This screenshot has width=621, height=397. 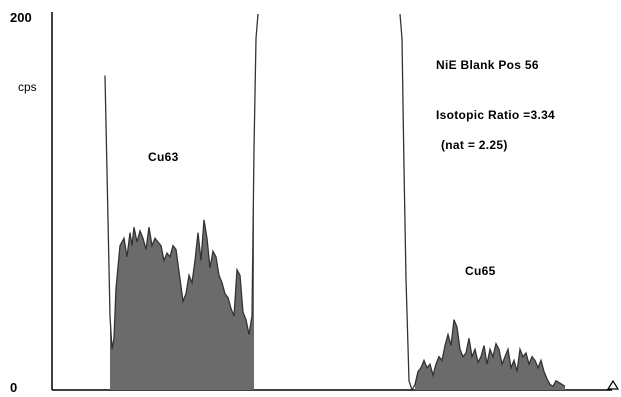 What do you see at coordinates (163, 157) in the screenshot?
I see `peak-label-cu63: Cu63` at bounding box center [163, 157].